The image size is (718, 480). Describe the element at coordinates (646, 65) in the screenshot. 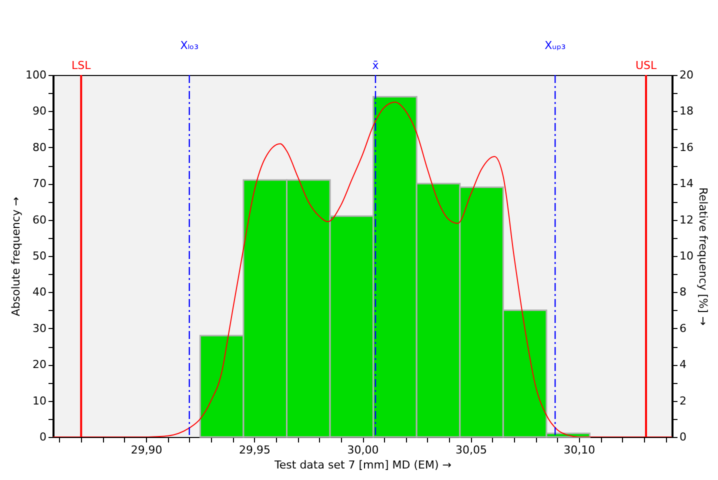

I see `ref-line-label: USL` at that location.